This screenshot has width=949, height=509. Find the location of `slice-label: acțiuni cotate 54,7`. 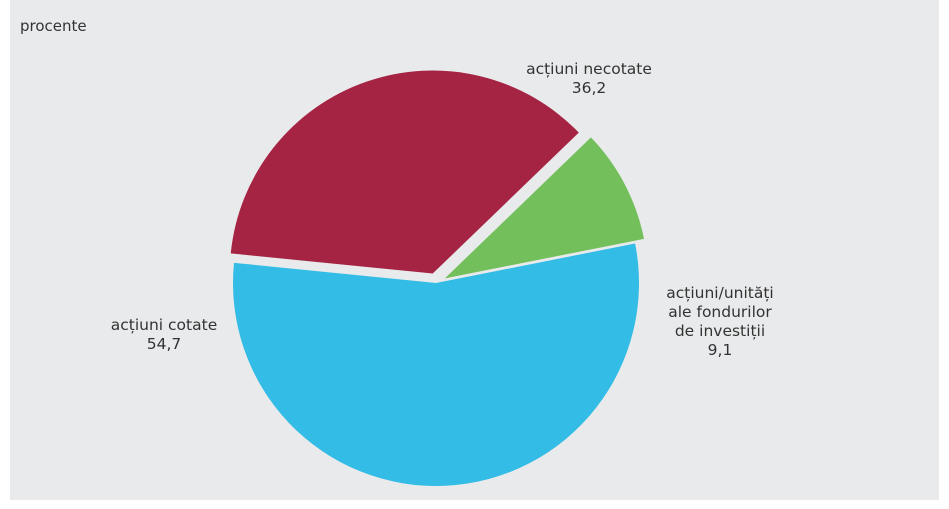

slice-label: acțiuni cotate 54,7 is located at coordinates (164, 334).